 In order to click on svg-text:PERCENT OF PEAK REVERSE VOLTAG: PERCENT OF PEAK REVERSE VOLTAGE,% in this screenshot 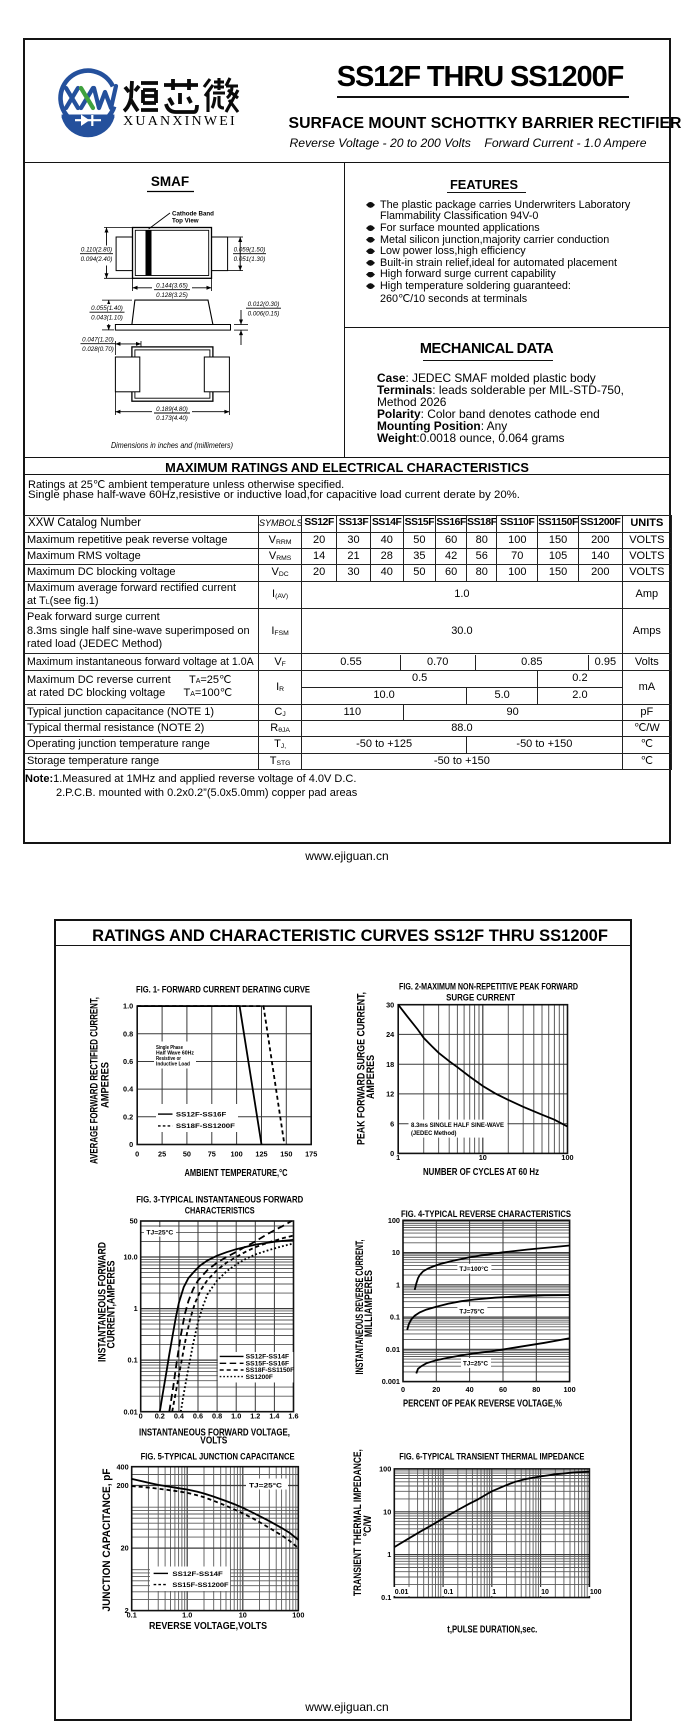, I will do `click(482, 1404)`.